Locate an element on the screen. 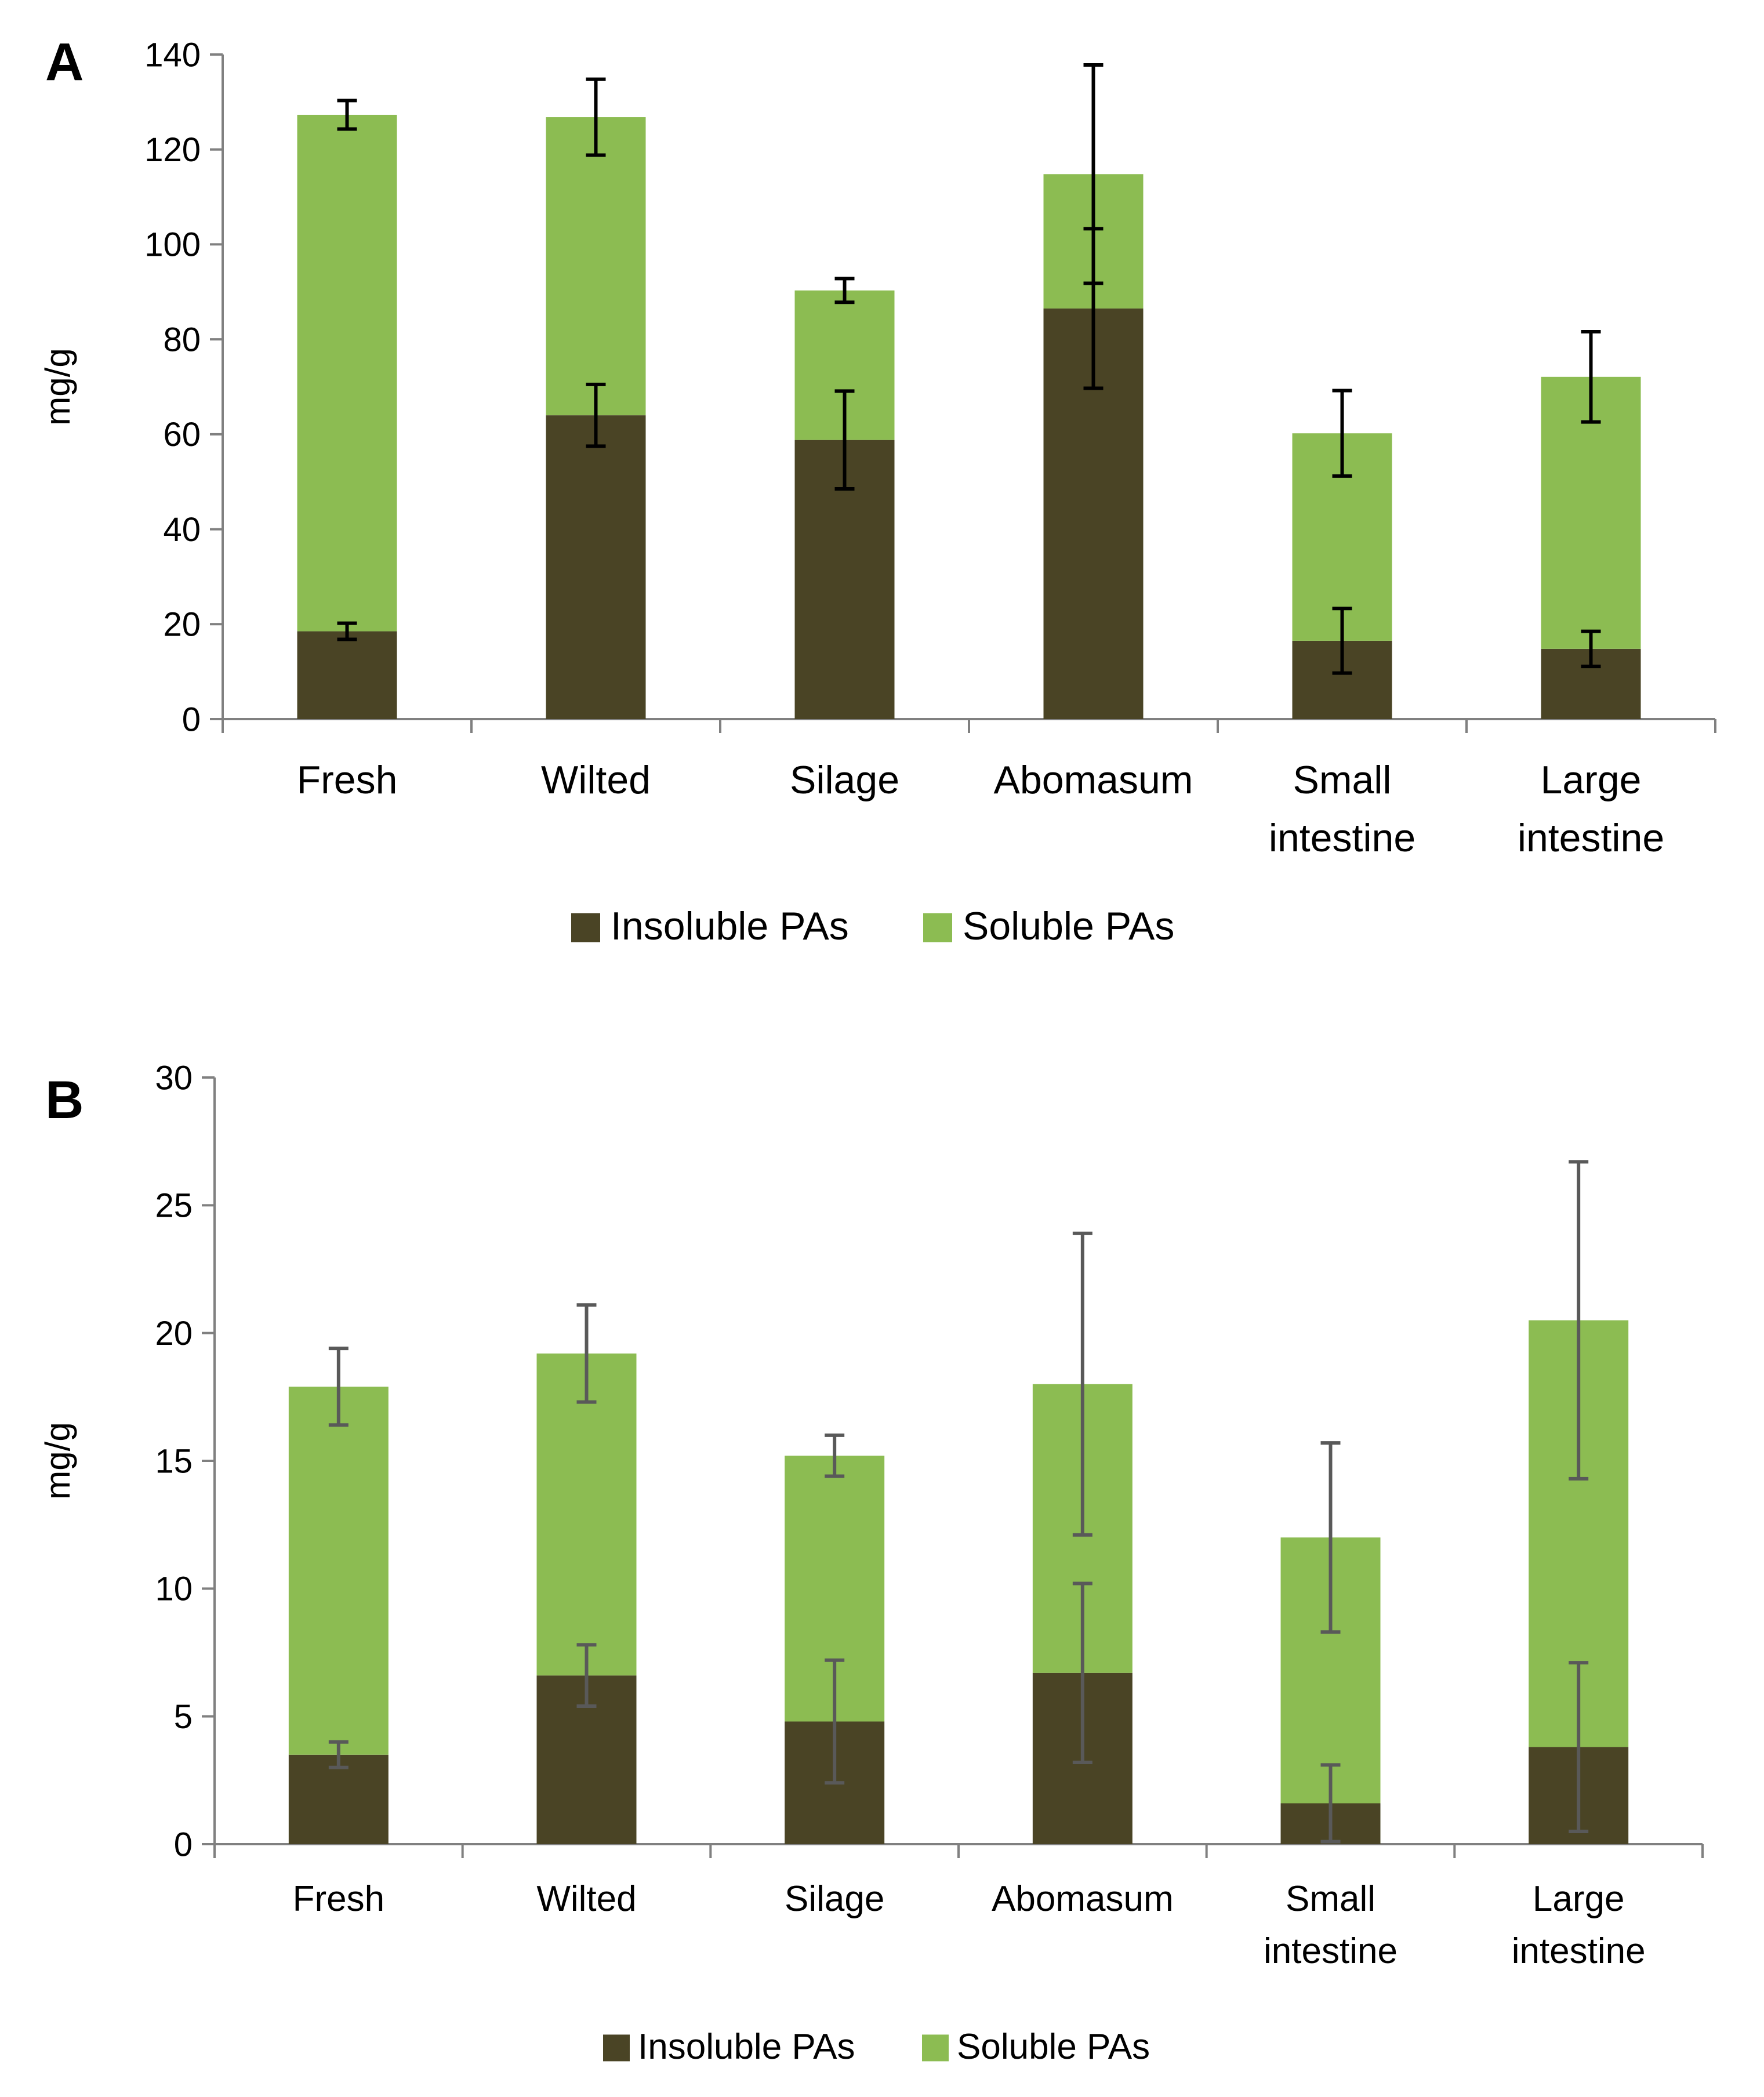 The image size is (1764, 2097). panel-label: B is located at coordinates (64, 1100).